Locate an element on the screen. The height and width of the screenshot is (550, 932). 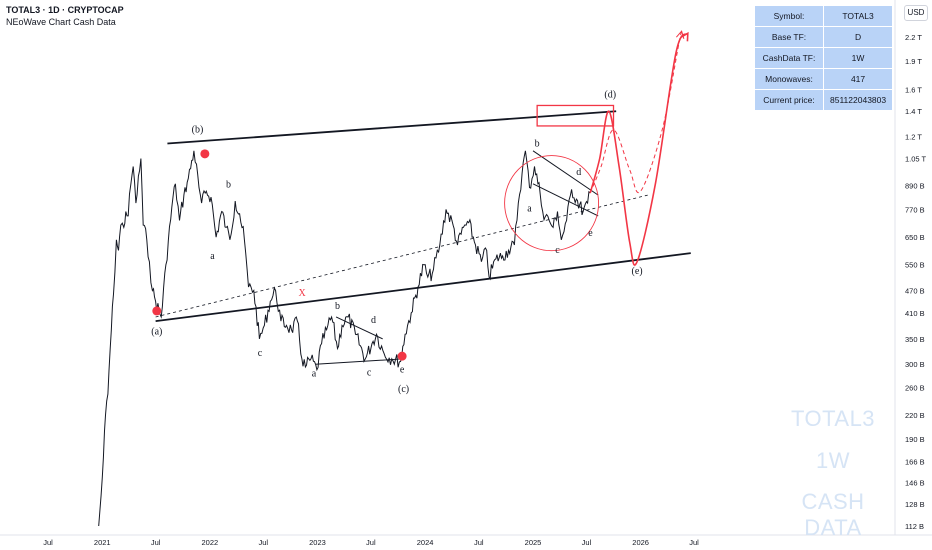
x-tick-label: 2024 is located at coordinates (425, 542).